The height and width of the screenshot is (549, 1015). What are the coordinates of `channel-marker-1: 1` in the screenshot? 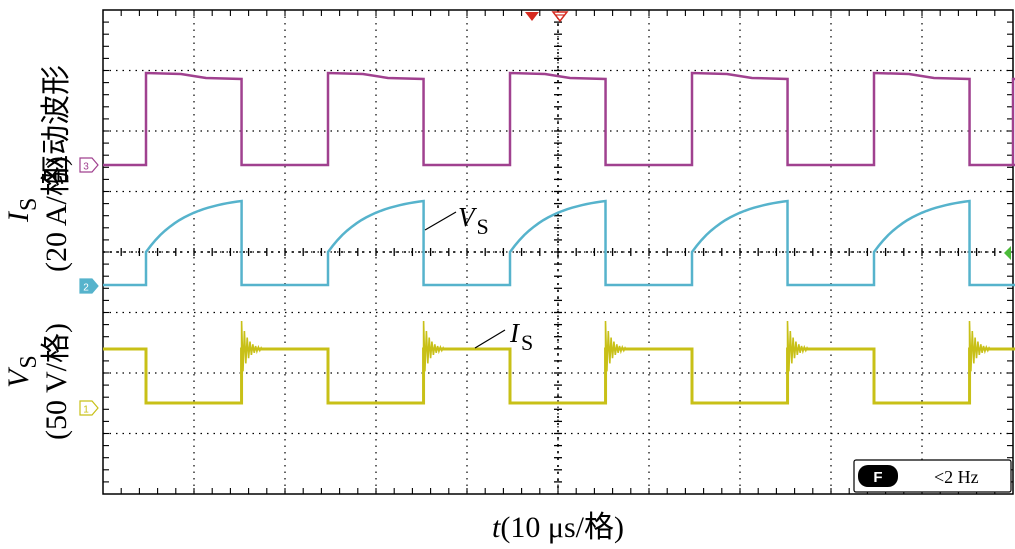 It's located at (89, 408).